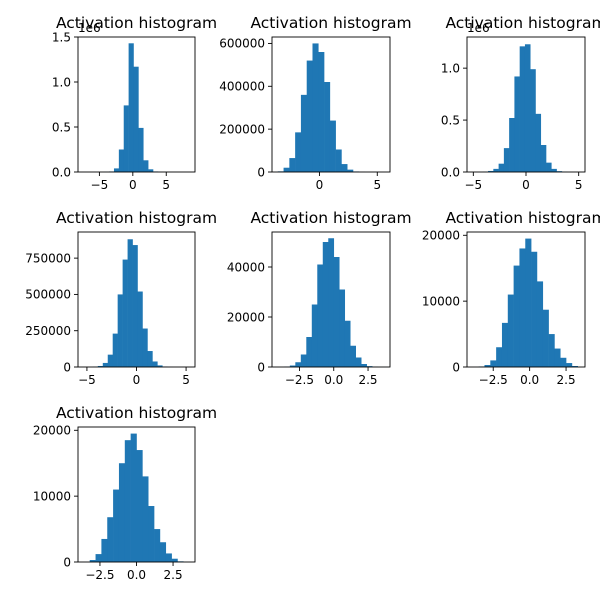 The height and width of the screenshot is (600, 600). Describe the element at coordinates (61, 37) in the screenshot. I see `y-tick-label: 1.5` at that location.